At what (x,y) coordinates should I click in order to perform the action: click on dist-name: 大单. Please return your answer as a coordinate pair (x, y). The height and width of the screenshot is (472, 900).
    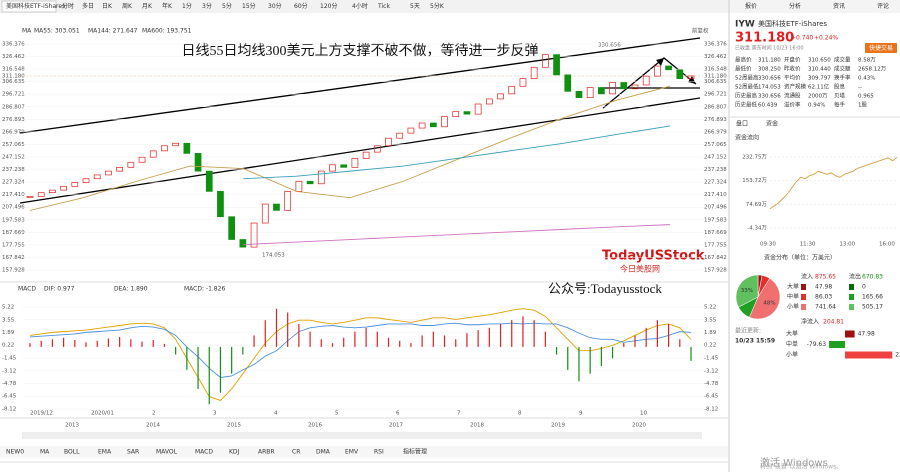
    Looking at the image, I should click on (793, 287).